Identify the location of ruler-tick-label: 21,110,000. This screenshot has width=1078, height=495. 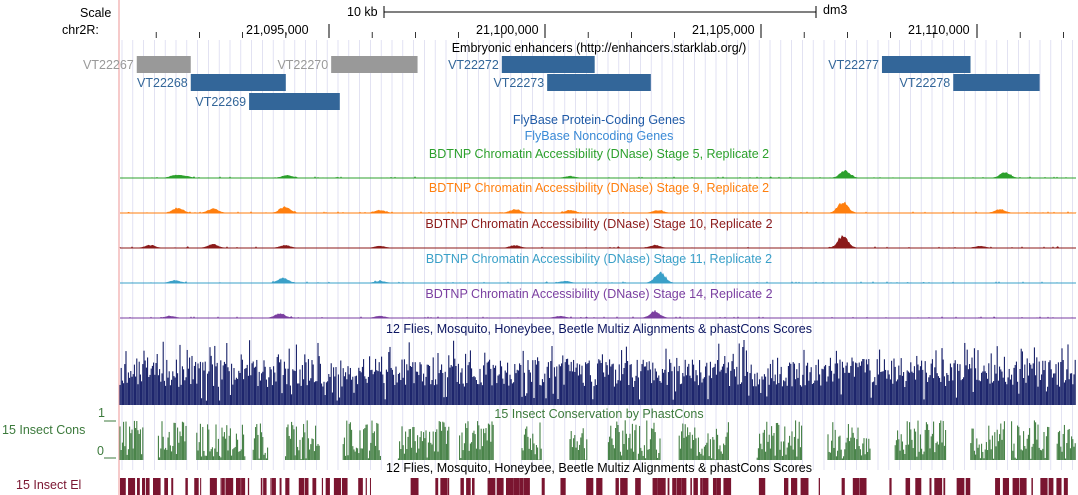
(939, 30).